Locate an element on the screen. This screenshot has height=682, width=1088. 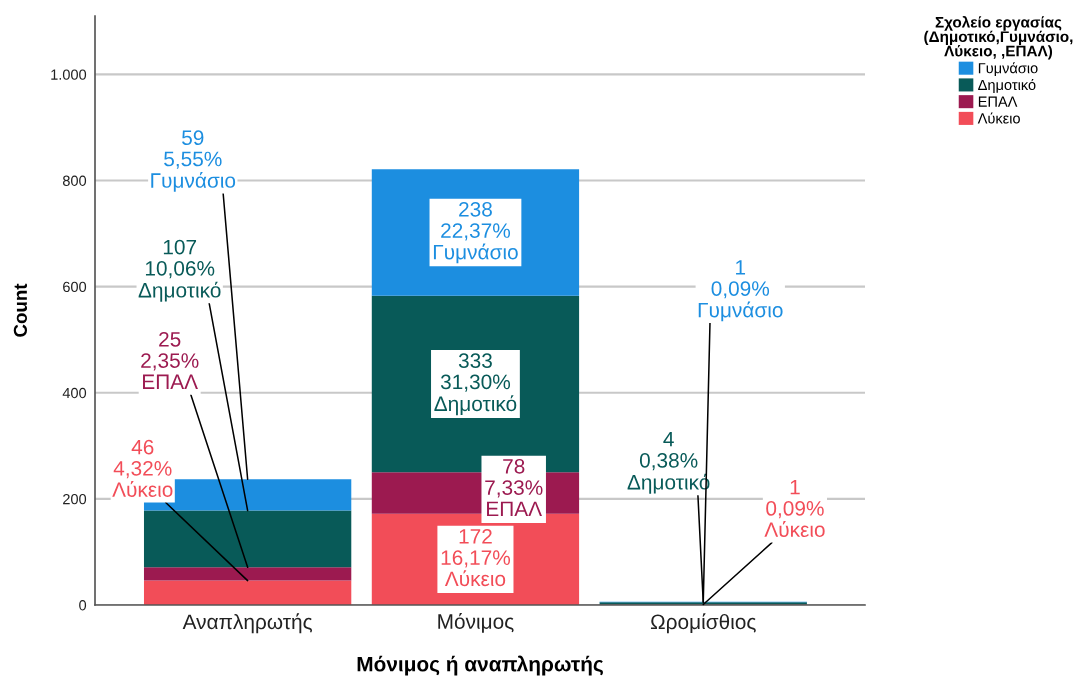
legend-label: Λύκειο is located at coordinates (998, 118).